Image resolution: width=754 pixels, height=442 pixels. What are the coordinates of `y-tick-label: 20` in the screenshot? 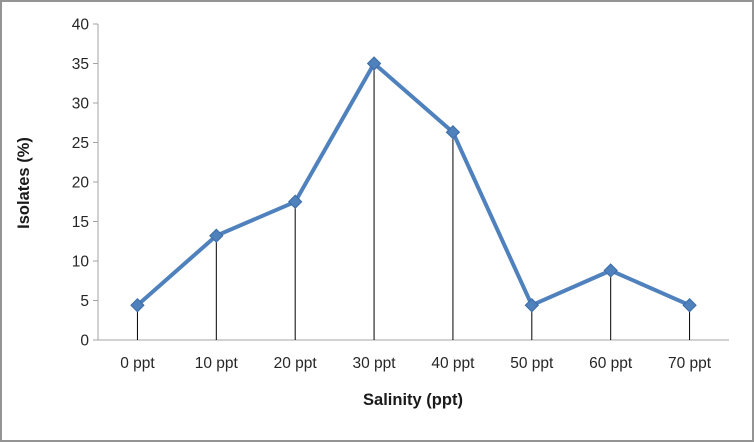 It's located at (81, 183).